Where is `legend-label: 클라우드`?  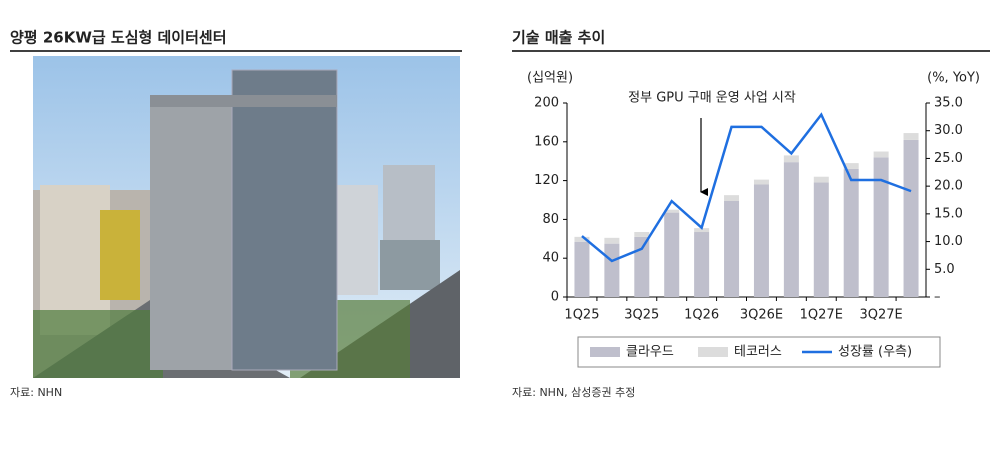 legend-label: 클라우드 is located at coordinates (650, 352).